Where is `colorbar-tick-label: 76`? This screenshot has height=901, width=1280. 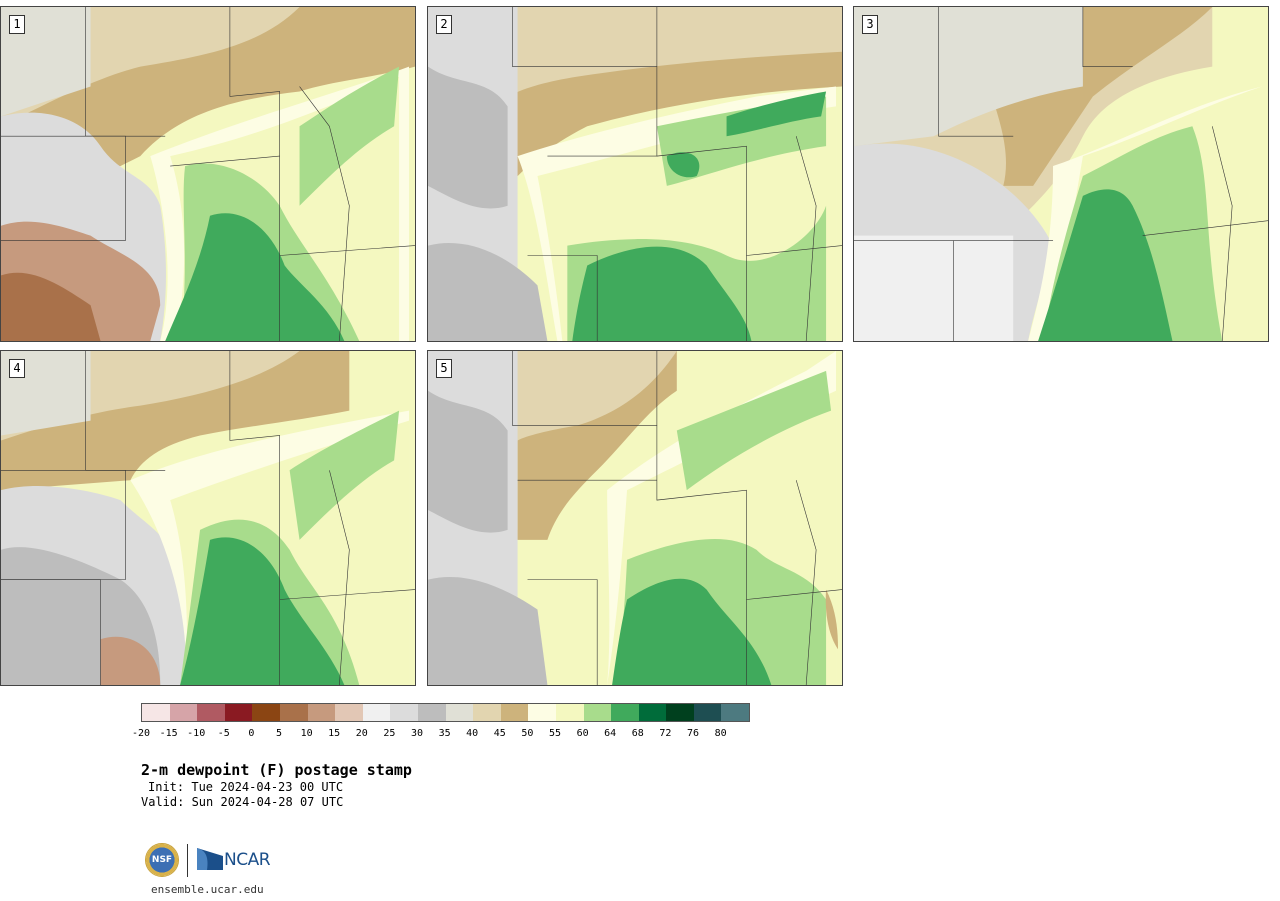 colorbar-tick-label: 76 is located at coordinates (693, 733).